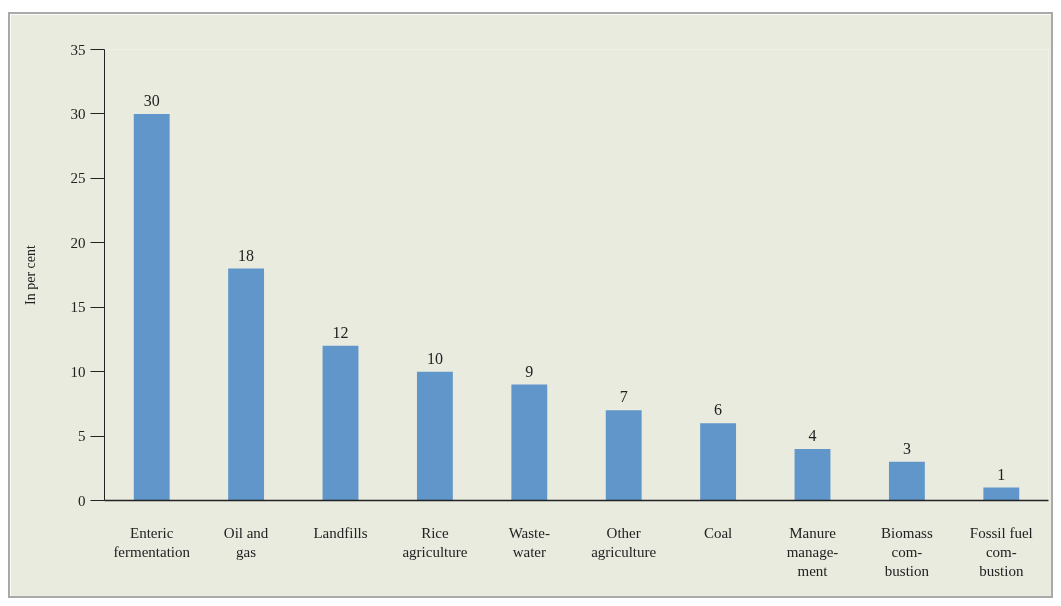 The width and height of the screenshot is (1061, 606). Describe the element at coordinates (907, 551) in the screenshot. I see `x-tick-label: Biomass com- bustion` at that location.